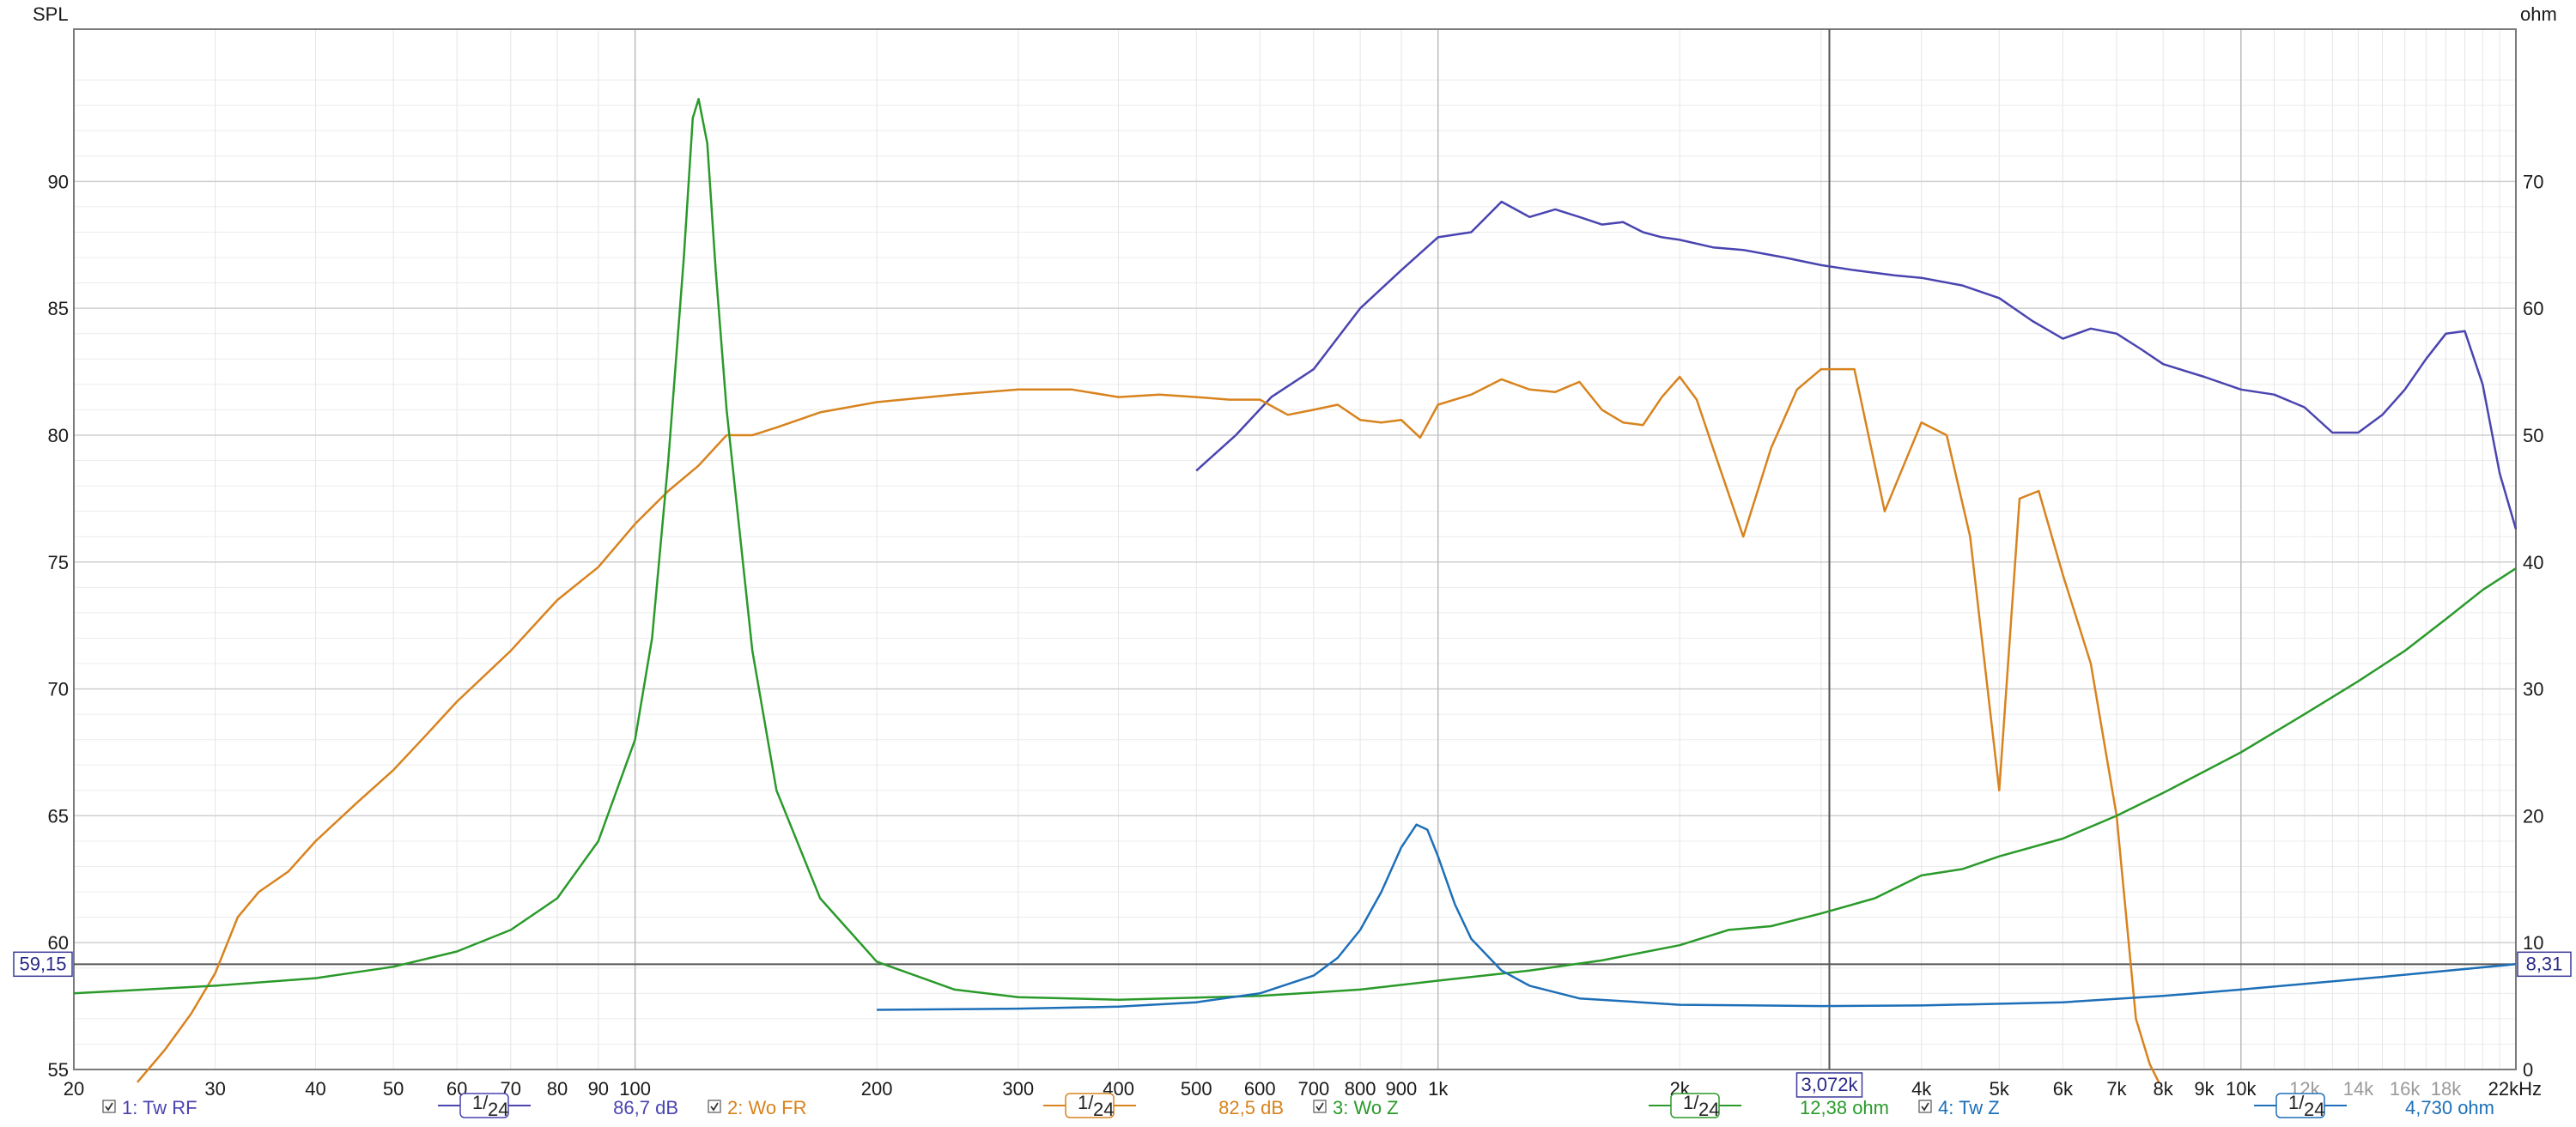 This screenshot has width=2576, height=1127. I want to click on x-tick-label: 500, so click(1196, 1089).